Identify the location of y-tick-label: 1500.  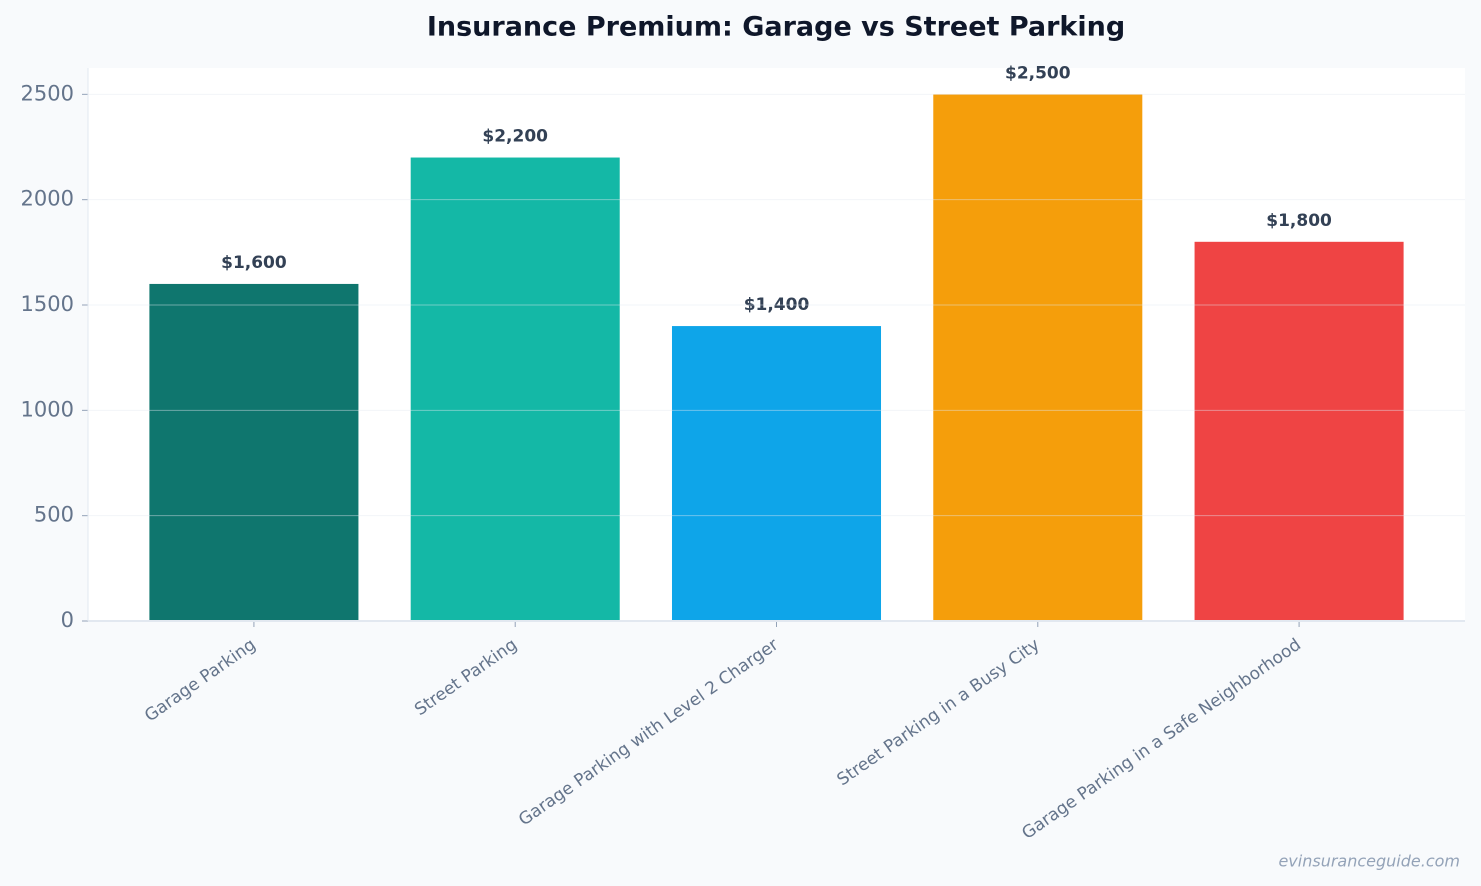
(47, 304).